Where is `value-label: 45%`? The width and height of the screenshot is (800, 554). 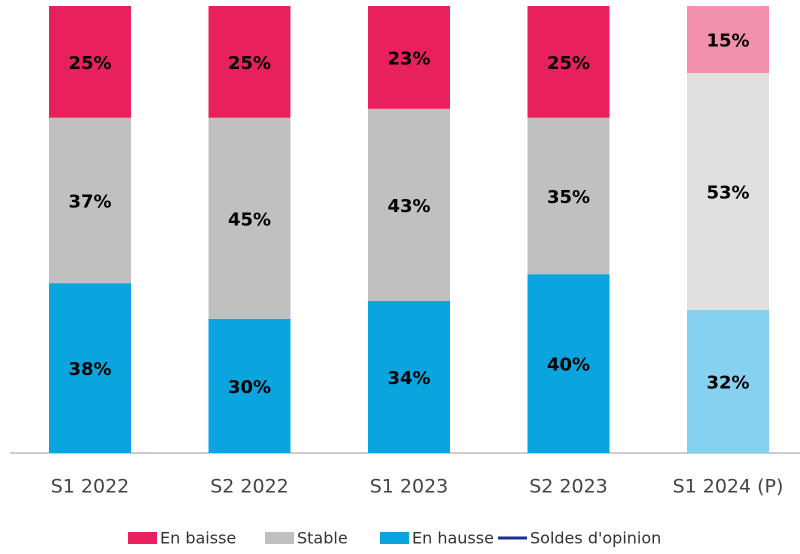 value-label: 45% is located at coordinates (249, 219).